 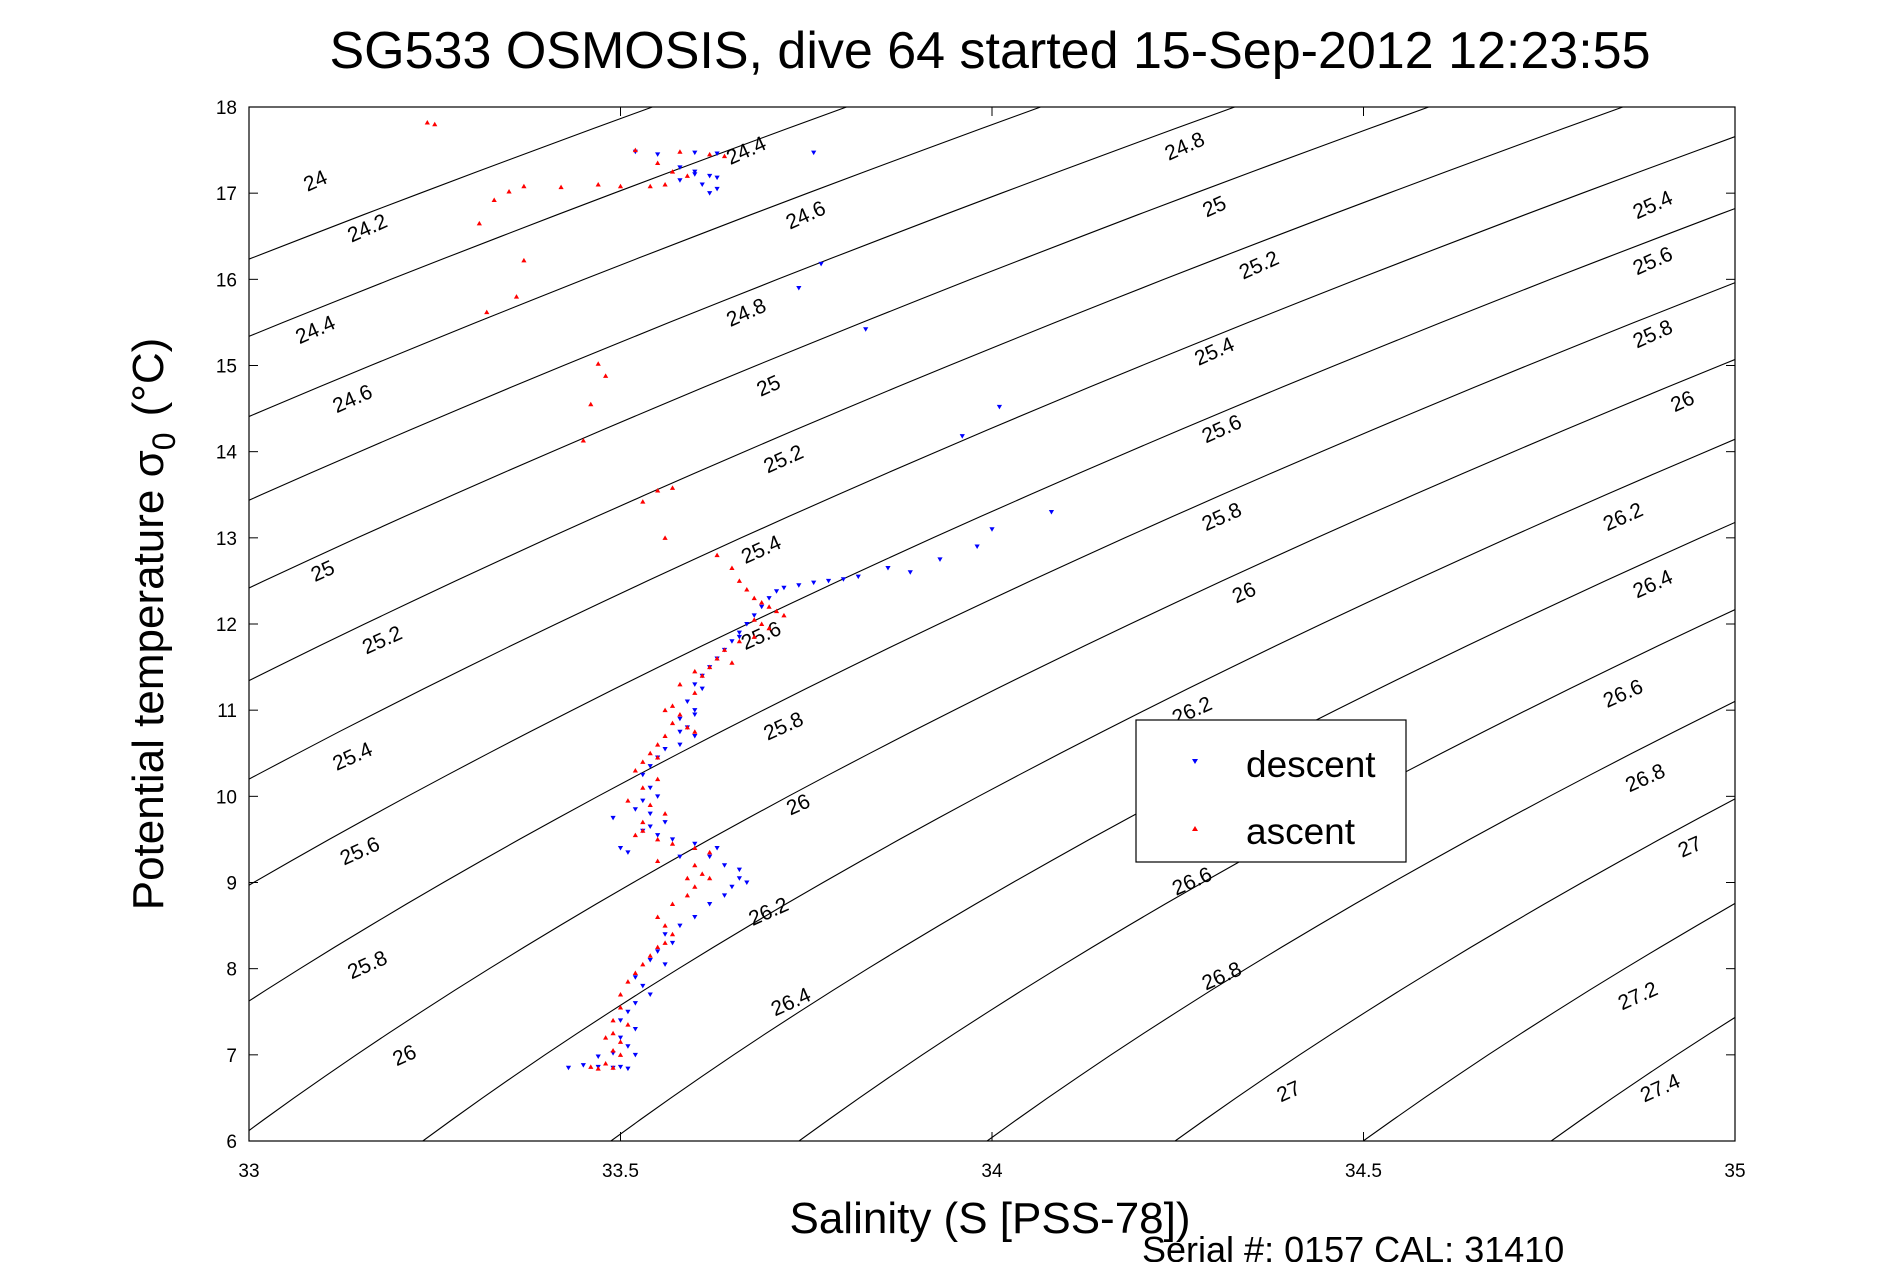 I want to click on y-tick-label: 7, so click(x=231, y=1056).